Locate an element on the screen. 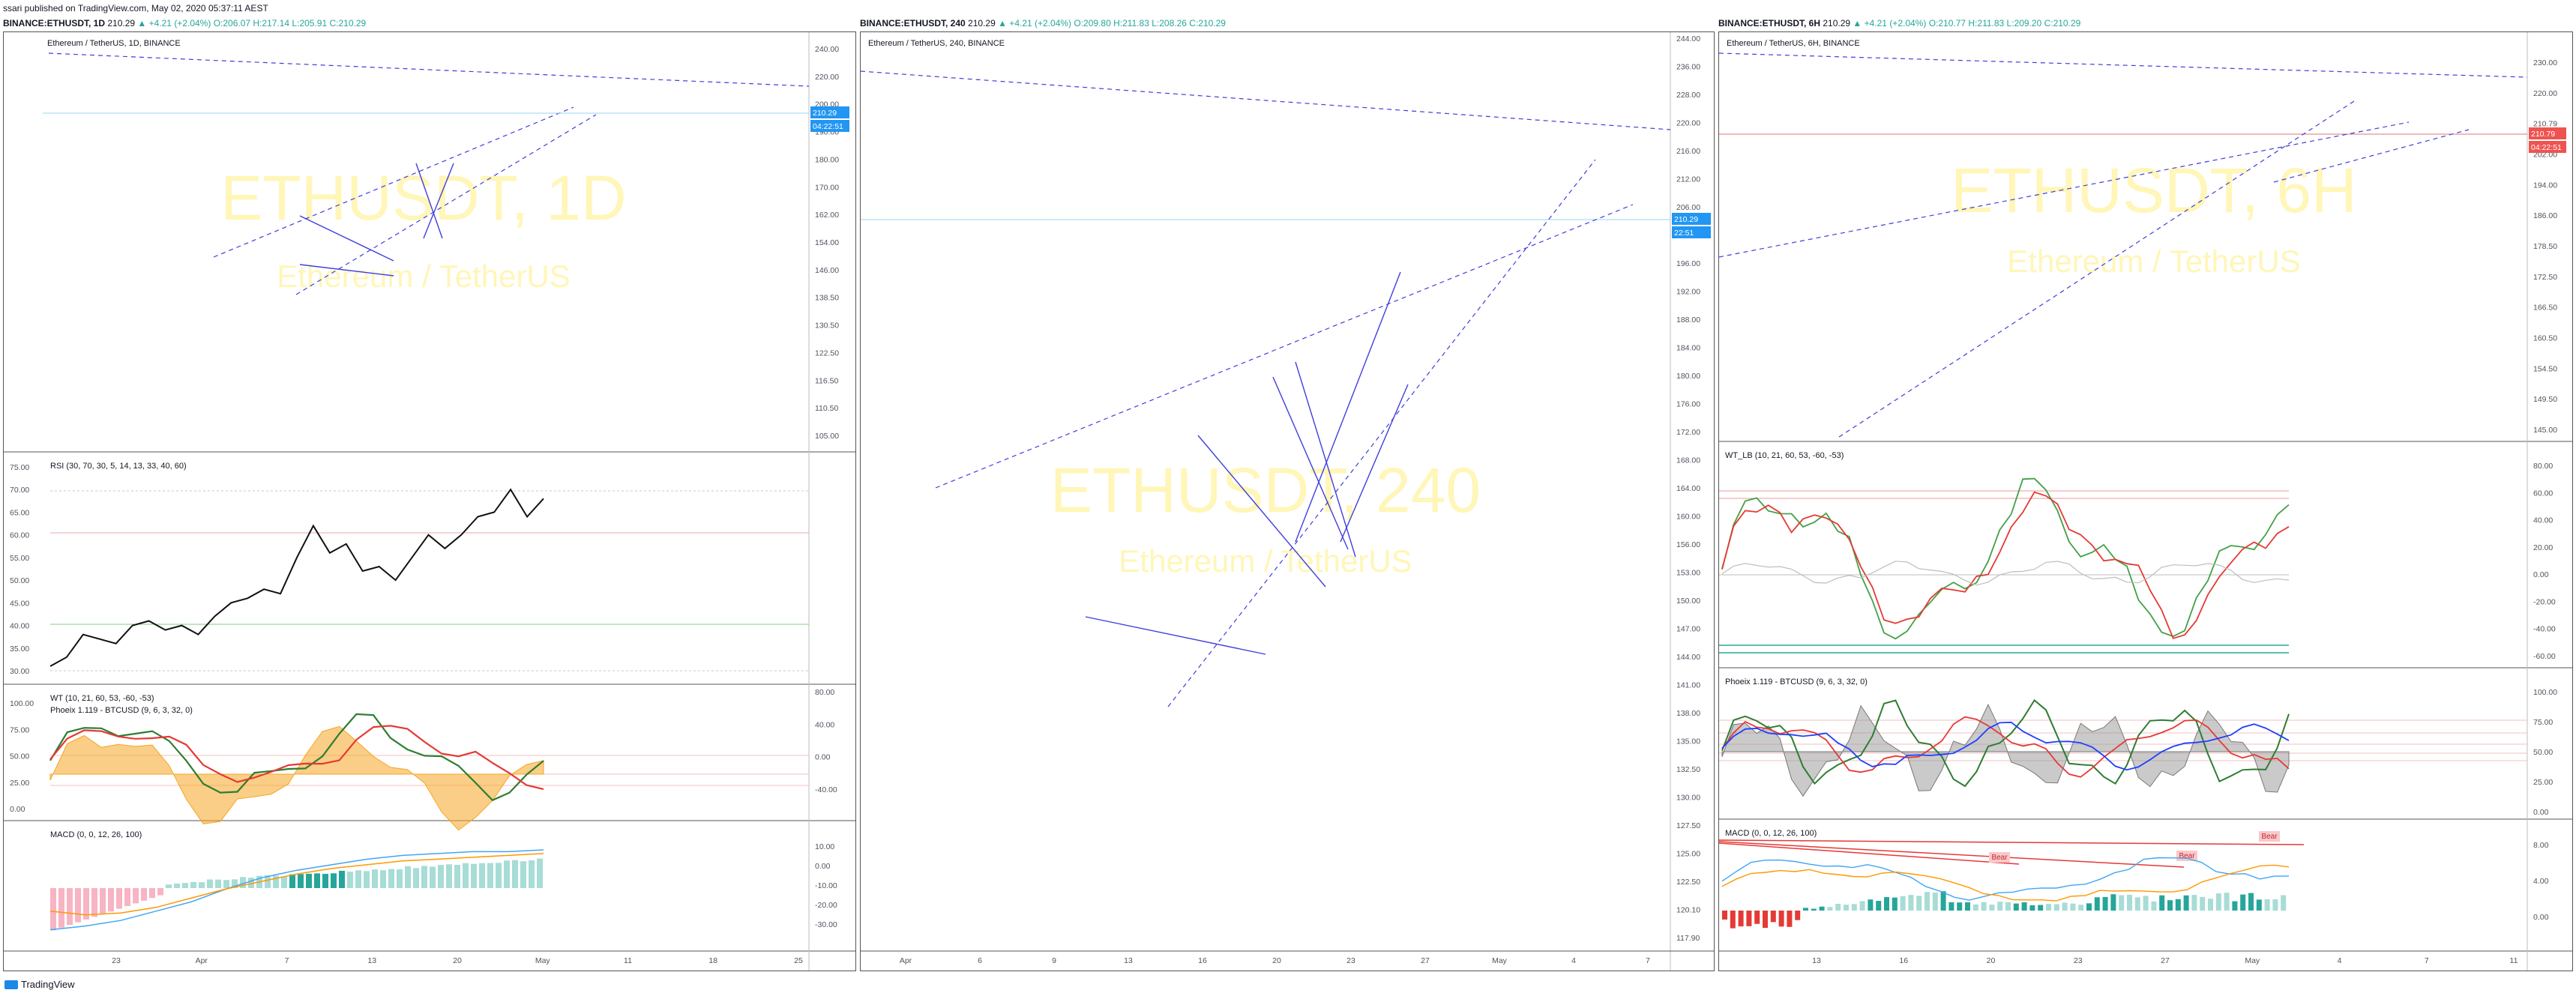 Image resolution: width=2576 pixels, height=999 pixels. p1-price-tick-label: 122.50 is located at coordinates (827, 352).